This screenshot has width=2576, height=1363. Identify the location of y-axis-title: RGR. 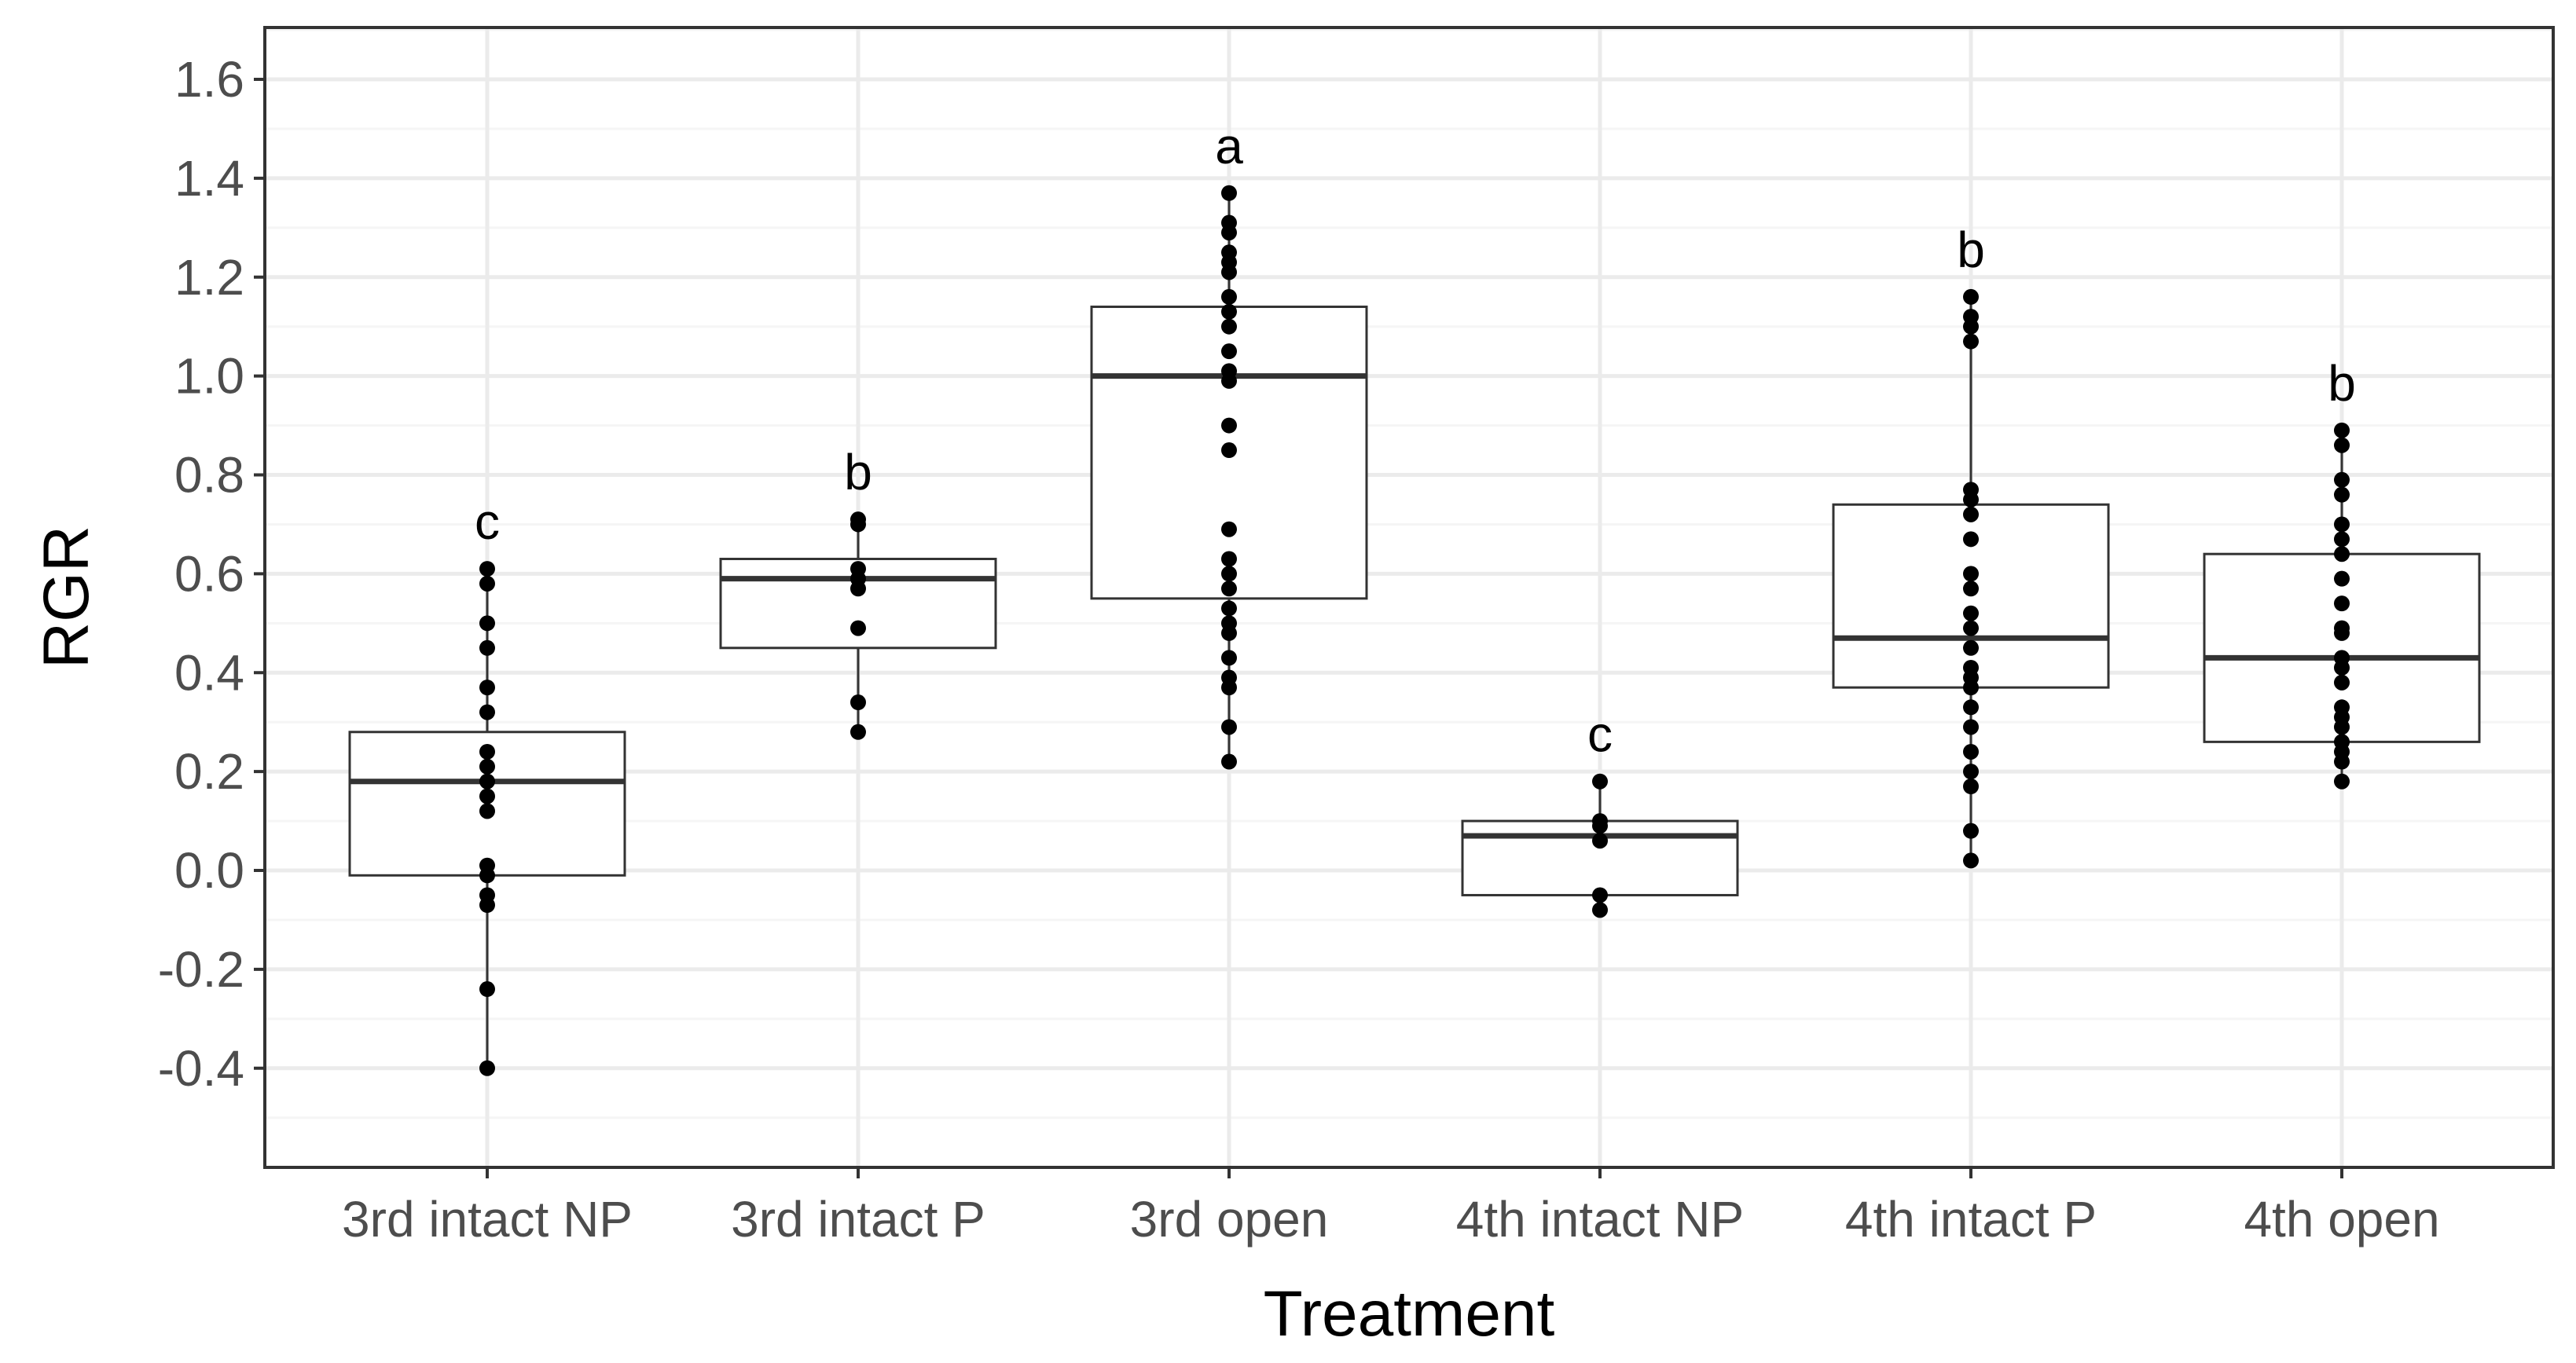
(66, 598).